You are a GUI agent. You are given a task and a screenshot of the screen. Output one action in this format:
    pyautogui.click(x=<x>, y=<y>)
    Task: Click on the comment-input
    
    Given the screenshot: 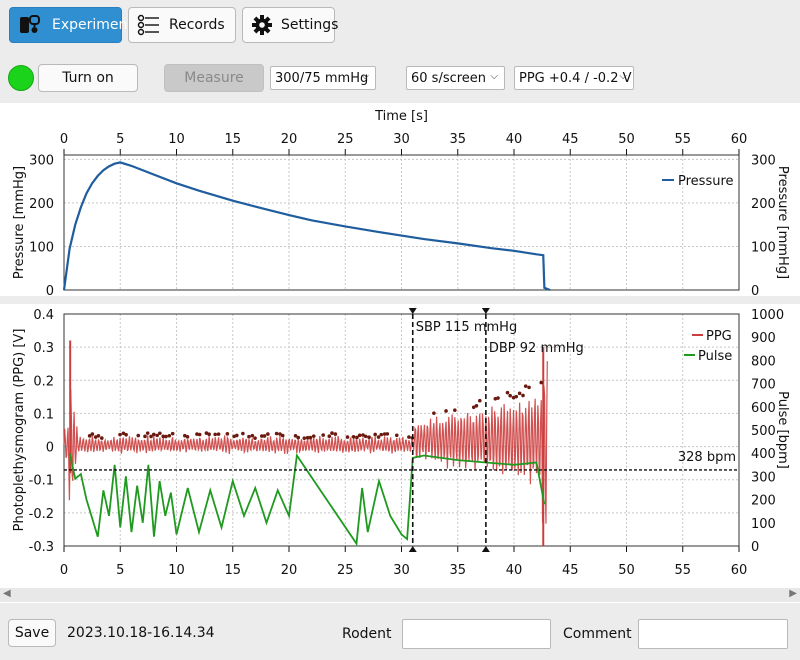 What is the action you would take?
    pyautogui.click(x=713, y=634)
    